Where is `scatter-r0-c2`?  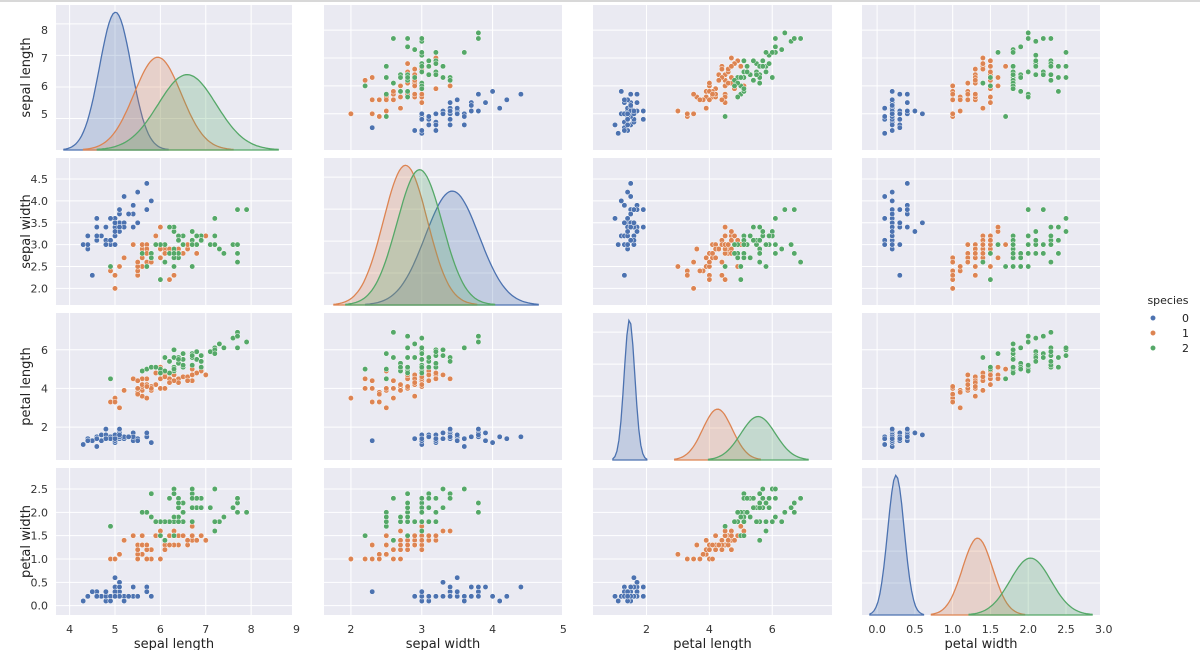 scatter-r0-c2 is located at coordinates (708, 83).